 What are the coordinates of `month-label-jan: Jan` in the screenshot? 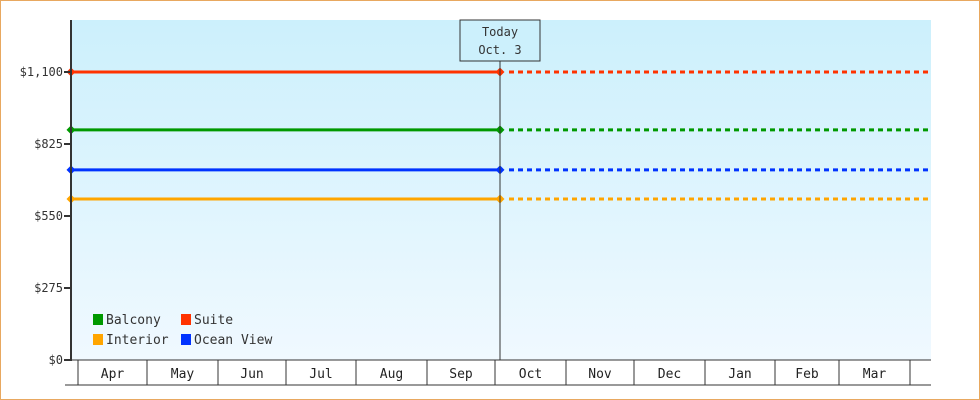 It's located at (739, 374).